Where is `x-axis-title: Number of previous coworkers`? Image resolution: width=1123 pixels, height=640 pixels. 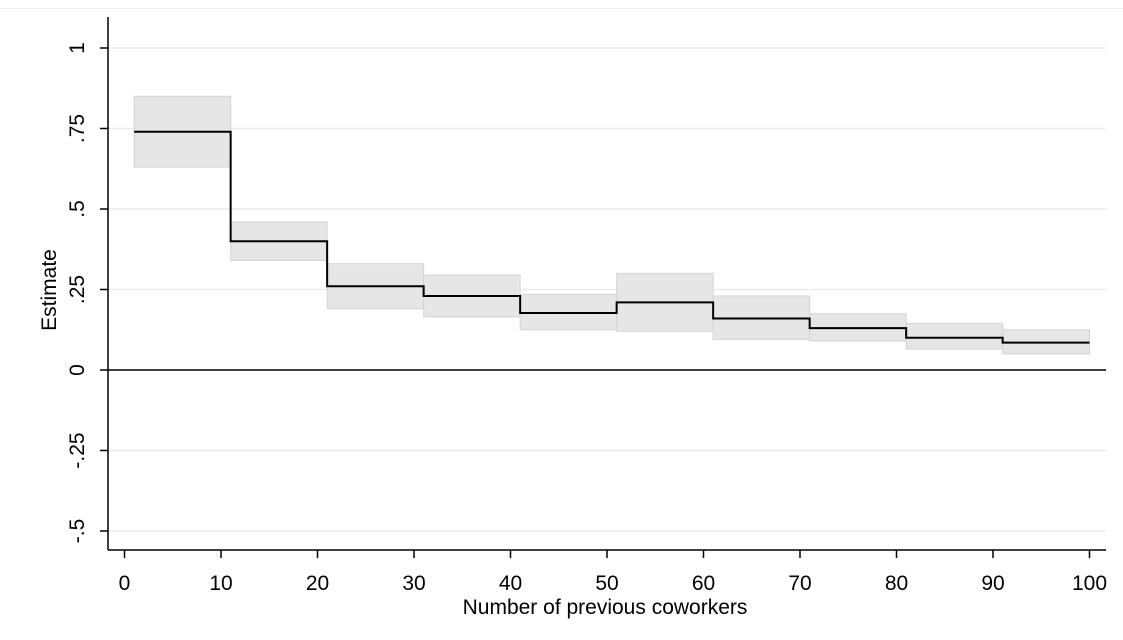 x-axis-title: Number of previous coworkers is located at coordinates (605, 607).